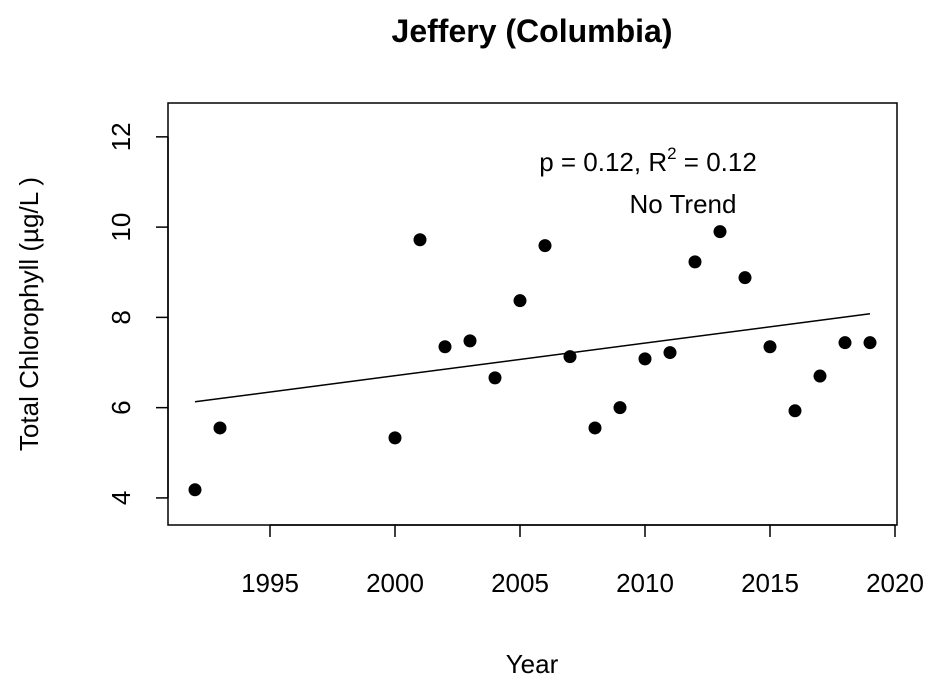 The image size is (935, 681). Describe the element at coordinates (270, 583) in the screenshot. I see `x-tick-label: 1995` at that location.